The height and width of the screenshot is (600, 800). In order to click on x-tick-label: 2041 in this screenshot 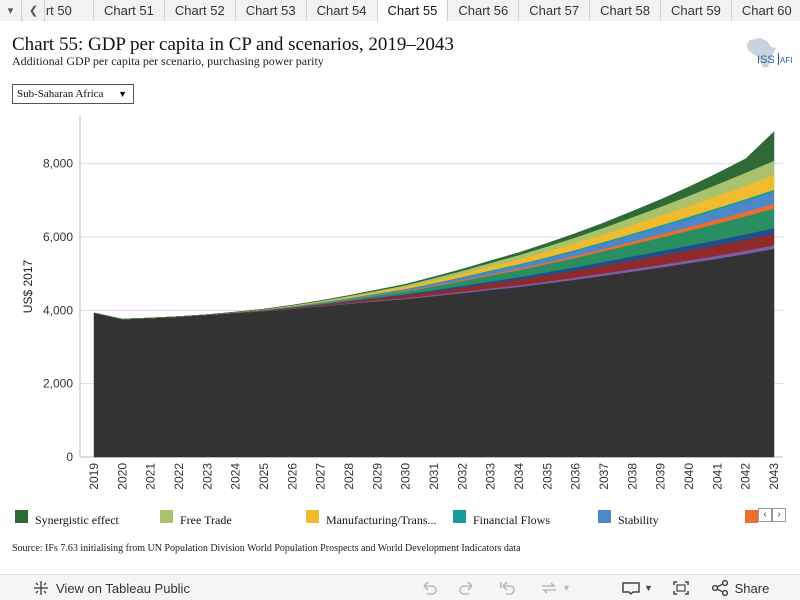, I will do `click(717, 476)`.